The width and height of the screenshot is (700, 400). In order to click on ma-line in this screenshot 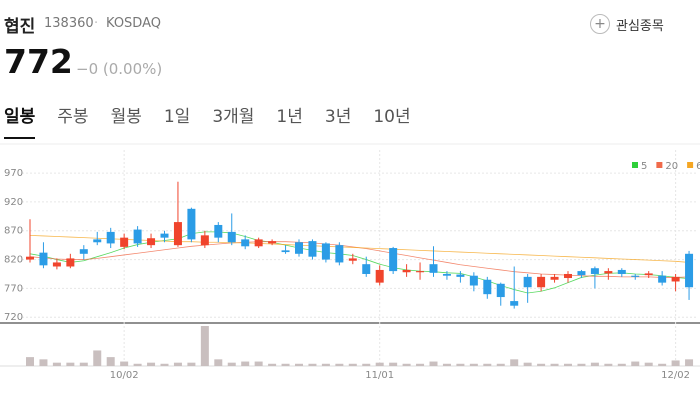, I will do `click(359, 248)`.